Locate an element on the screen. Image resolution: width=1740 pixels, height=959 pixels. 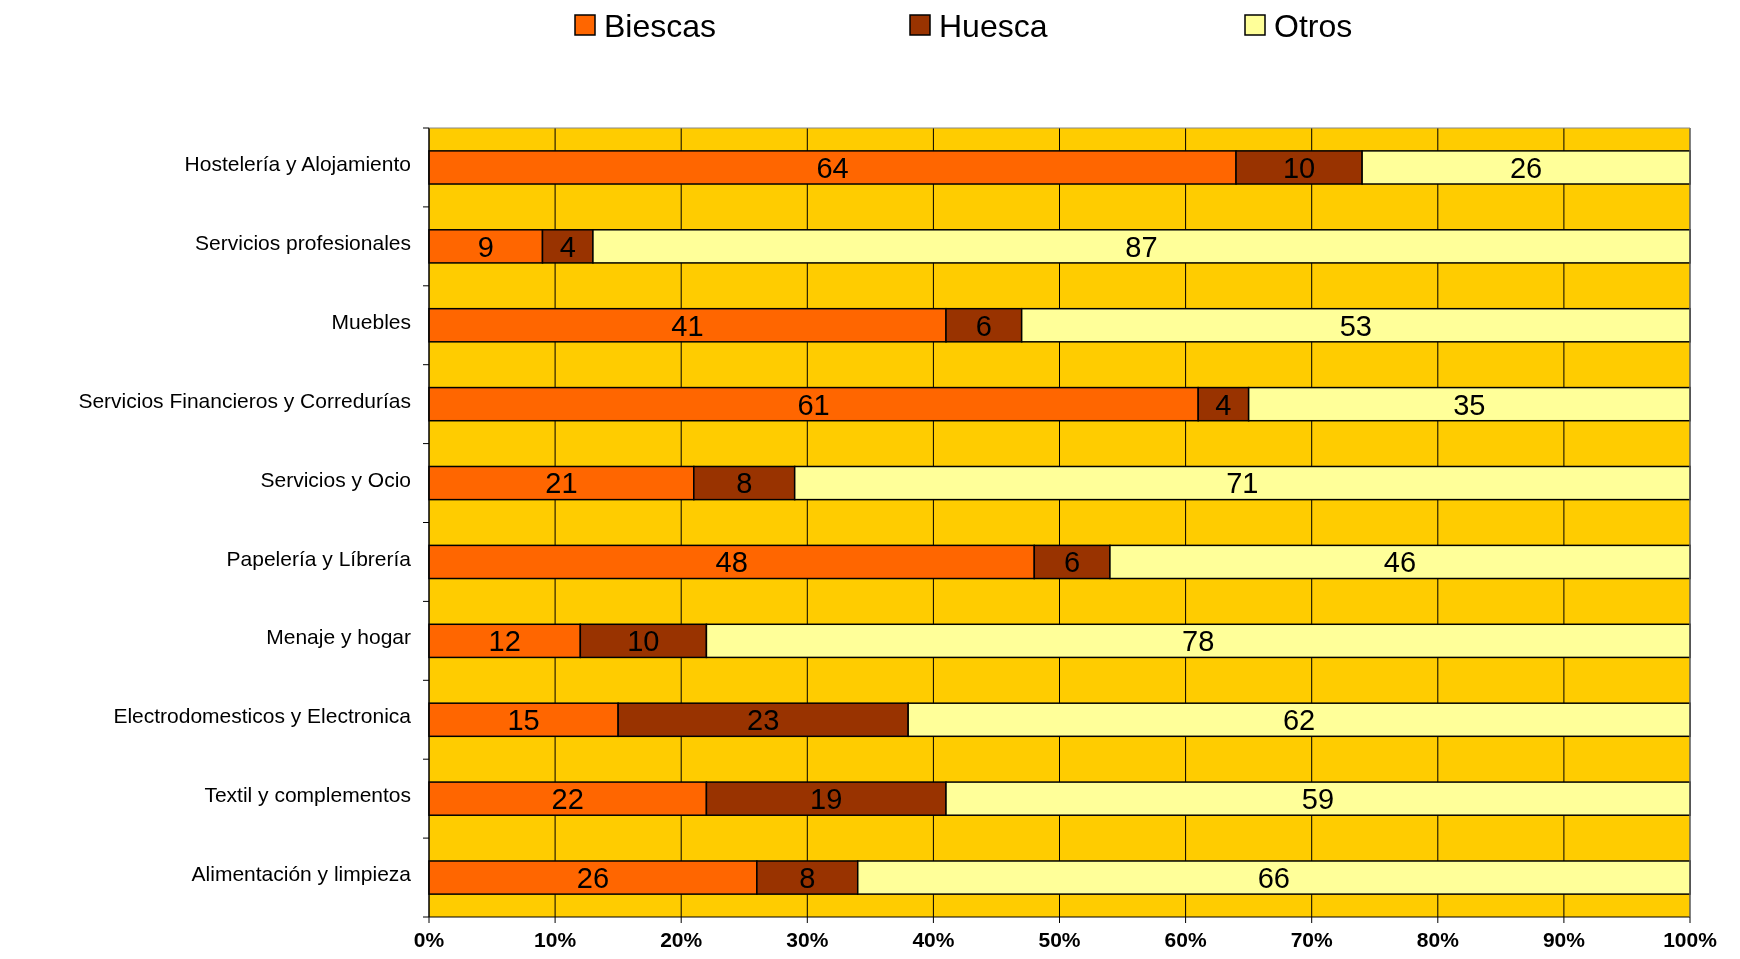
data-label: 23 is located at coordinates (763, 720).